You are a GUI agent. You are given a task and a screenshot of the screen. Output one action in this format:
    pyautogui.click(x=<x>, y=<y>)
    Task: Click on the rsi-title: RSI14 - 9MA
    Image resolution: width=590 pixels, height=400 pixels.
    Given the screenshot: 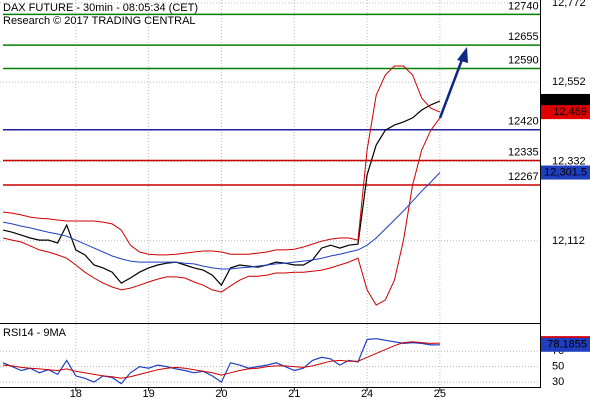 What is the action you would take?
    pyautogui.click(x=35, y=333)
    